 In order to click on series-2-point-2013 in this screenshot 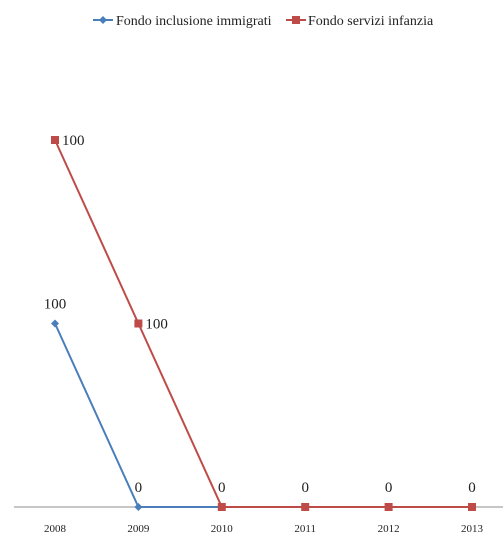, I will do `click(472, 507)`.